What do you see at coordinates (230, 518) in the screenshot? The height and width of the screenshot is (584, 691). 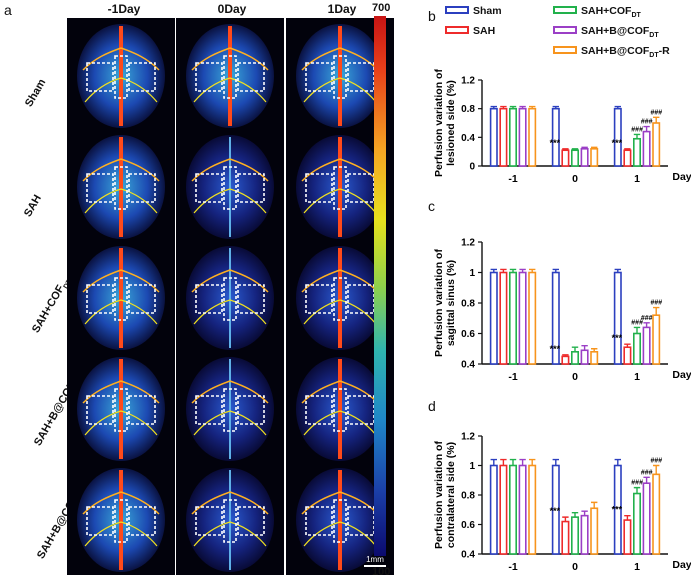 I see `perfusion-image-sah-b-cof-dt-r-0day` at bounding box center [230, 518].